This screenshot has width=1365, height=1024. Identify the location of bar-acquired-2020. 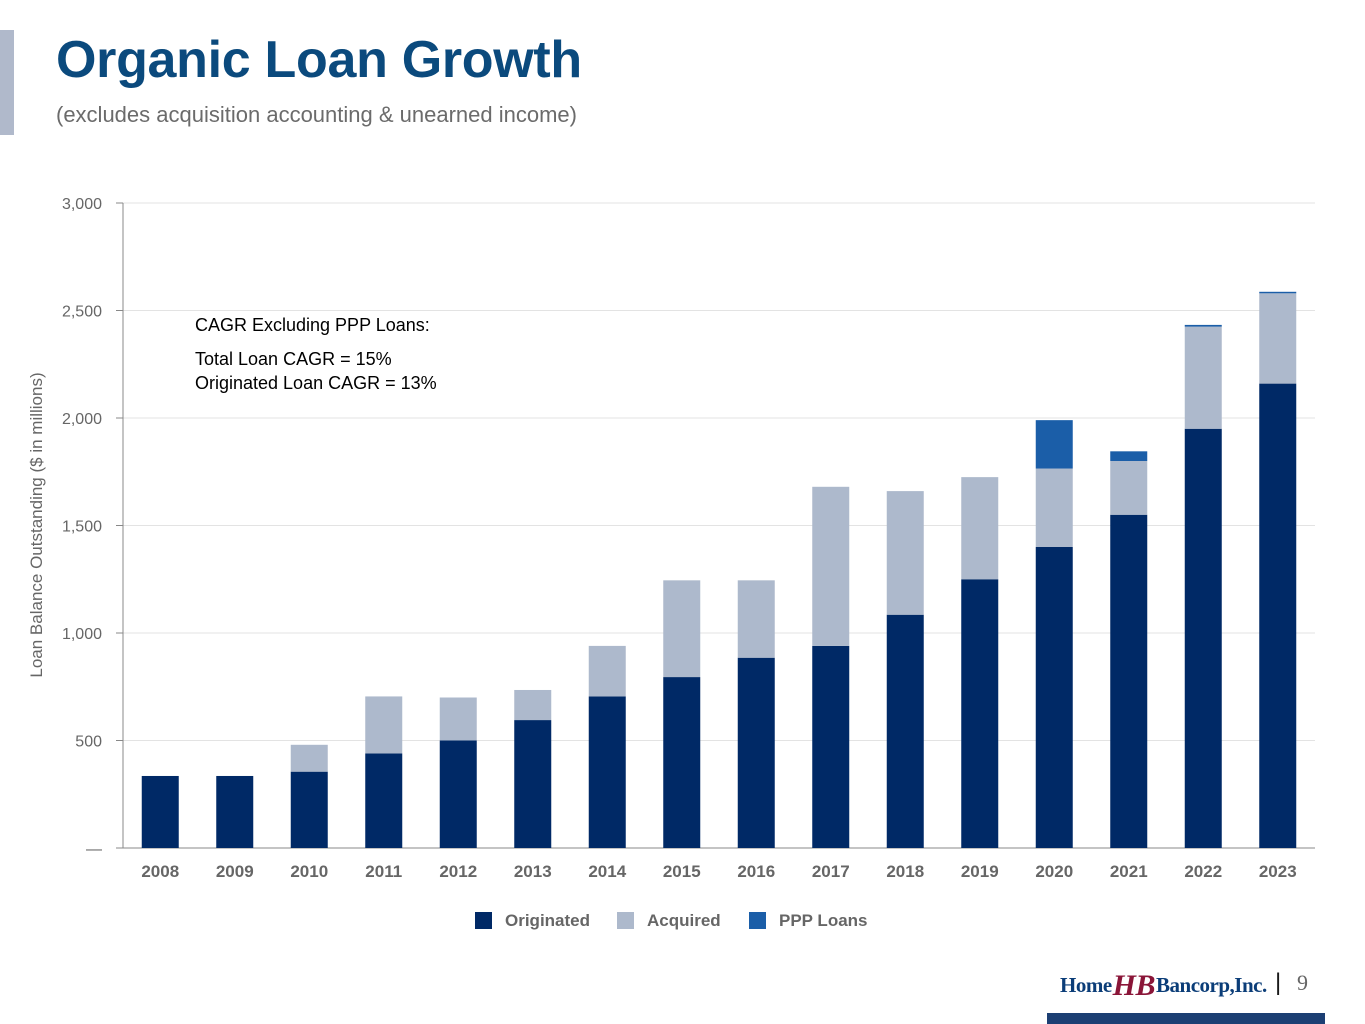
(1054, 507).